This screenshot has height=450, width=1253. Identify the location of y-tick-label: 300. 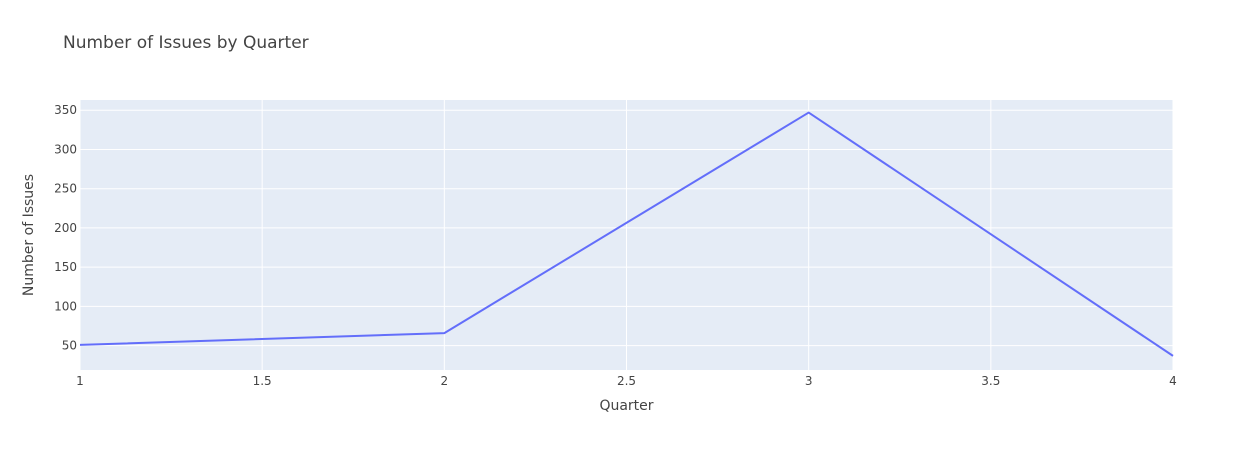
(65, 149).